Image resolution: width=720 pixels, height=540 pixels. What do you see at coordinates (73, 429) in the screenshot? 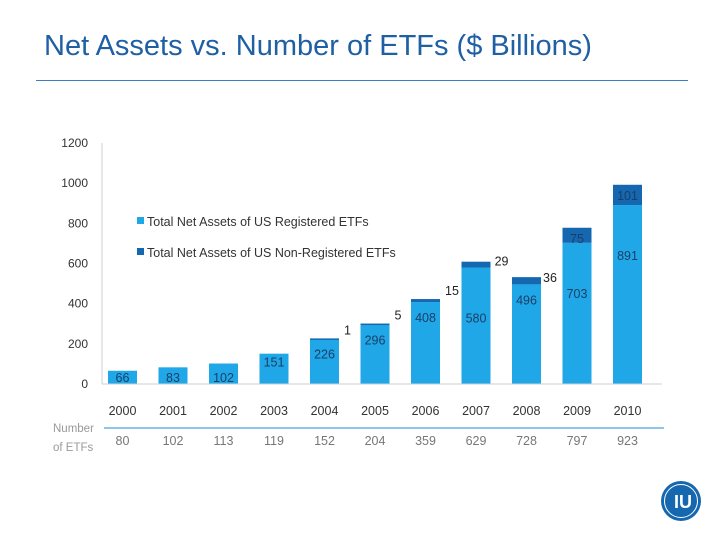
I see `etf-count-label-line1: Number` at bounding box center [73, 429].